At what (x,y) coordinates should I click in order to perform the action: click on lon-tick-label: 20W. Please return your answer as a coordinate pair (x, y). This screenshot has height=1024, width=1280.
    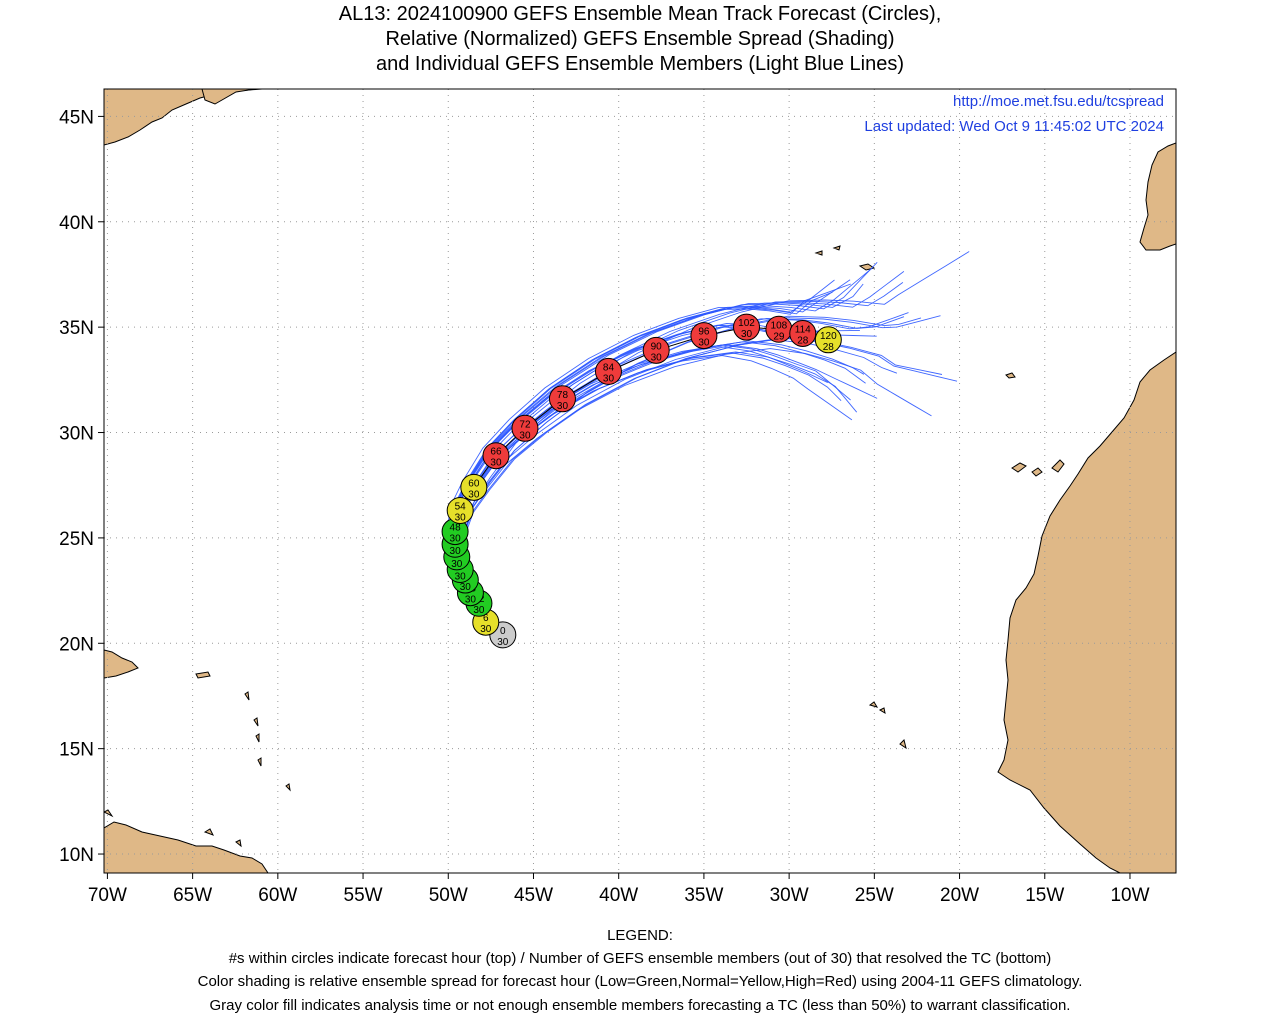
    Looking at the image, I should click on (959, 895).